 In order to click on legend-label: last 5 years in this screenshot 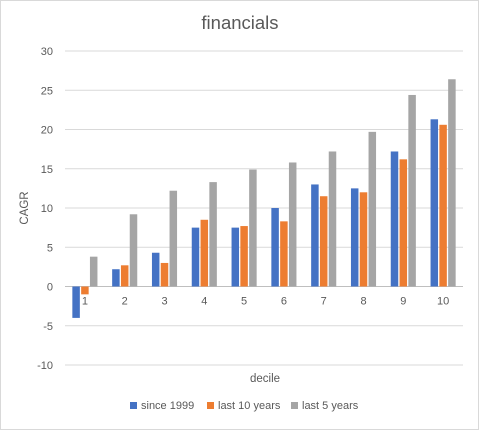, I will do `click(330, 406)`.